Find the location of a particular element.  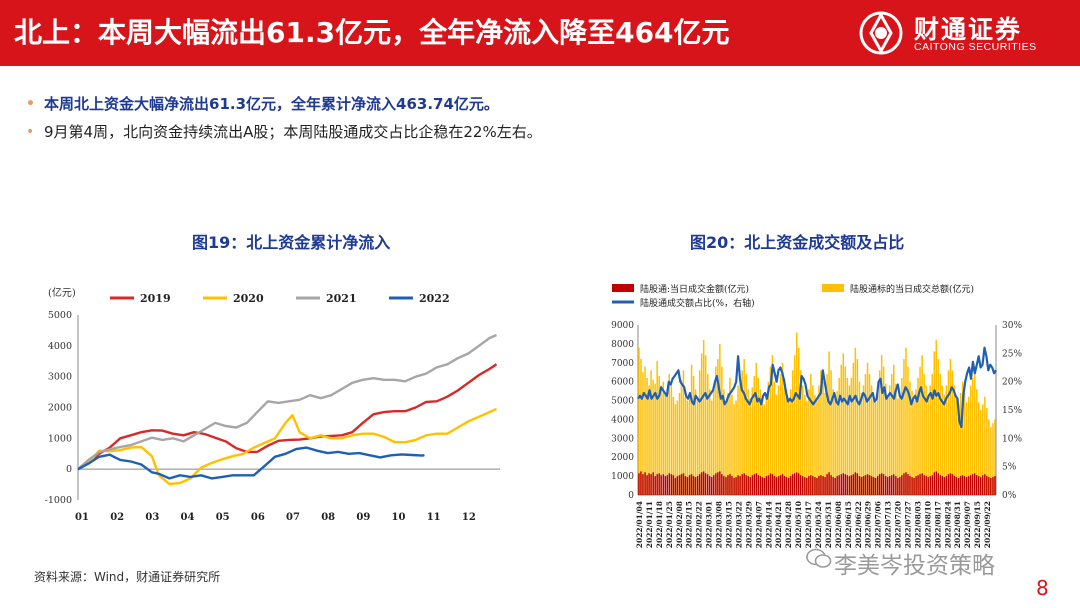

logo-text-cn: 财通证券 is located at coordinates (968, 29).